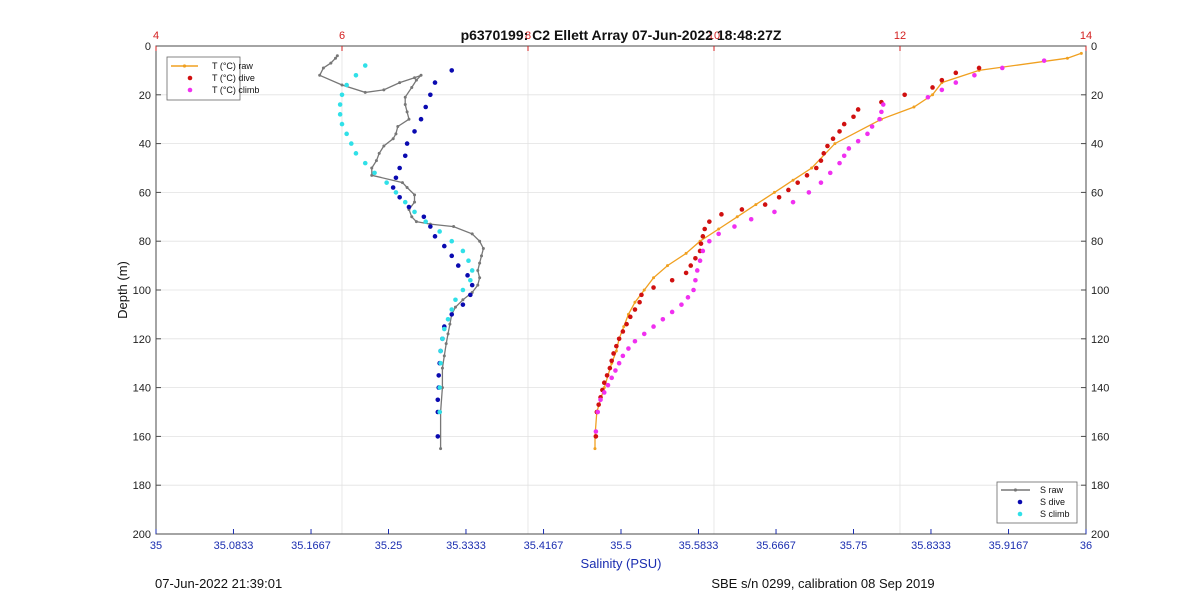  What do you see at coordinates (142, 291) in the screenshot?
I see `depth-tick-label-left: 100` at bounding box center [142, 291].